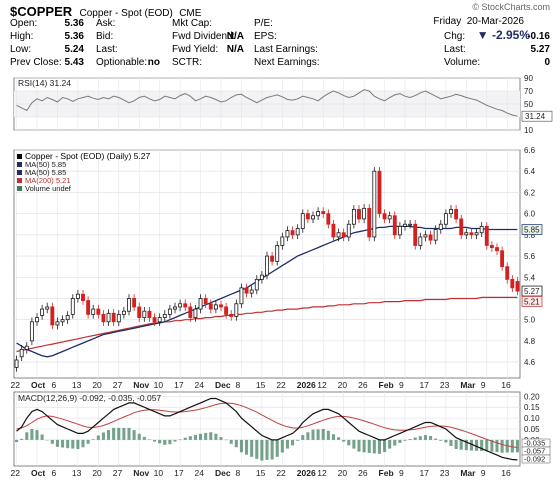 The height and width of the screenshot is (483, 560). I want to click on ma50-tag-value: 5.85, so click(532, 230).